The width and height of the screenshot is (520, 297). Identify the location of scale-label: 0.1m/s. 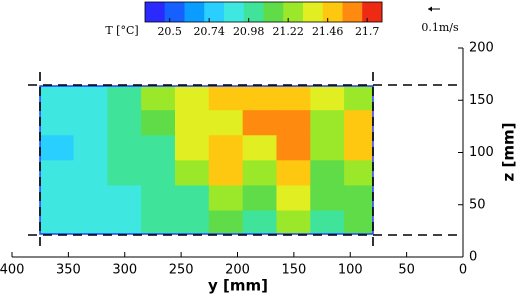
(440, 27).